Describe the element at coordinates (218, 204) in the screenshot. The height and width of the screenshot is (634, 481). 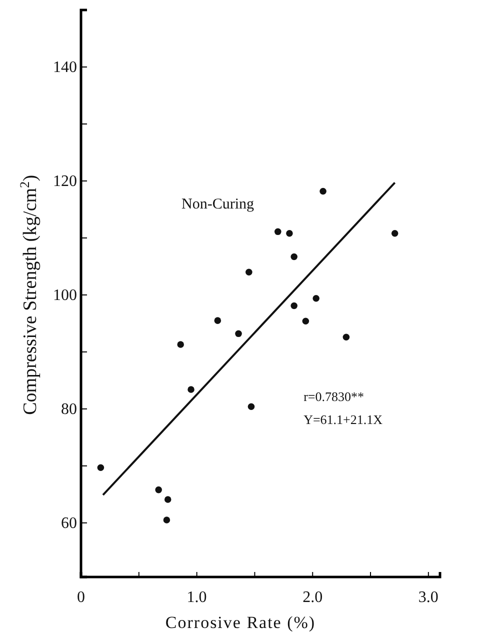
I see `annotation: Non-Curing` at that location.